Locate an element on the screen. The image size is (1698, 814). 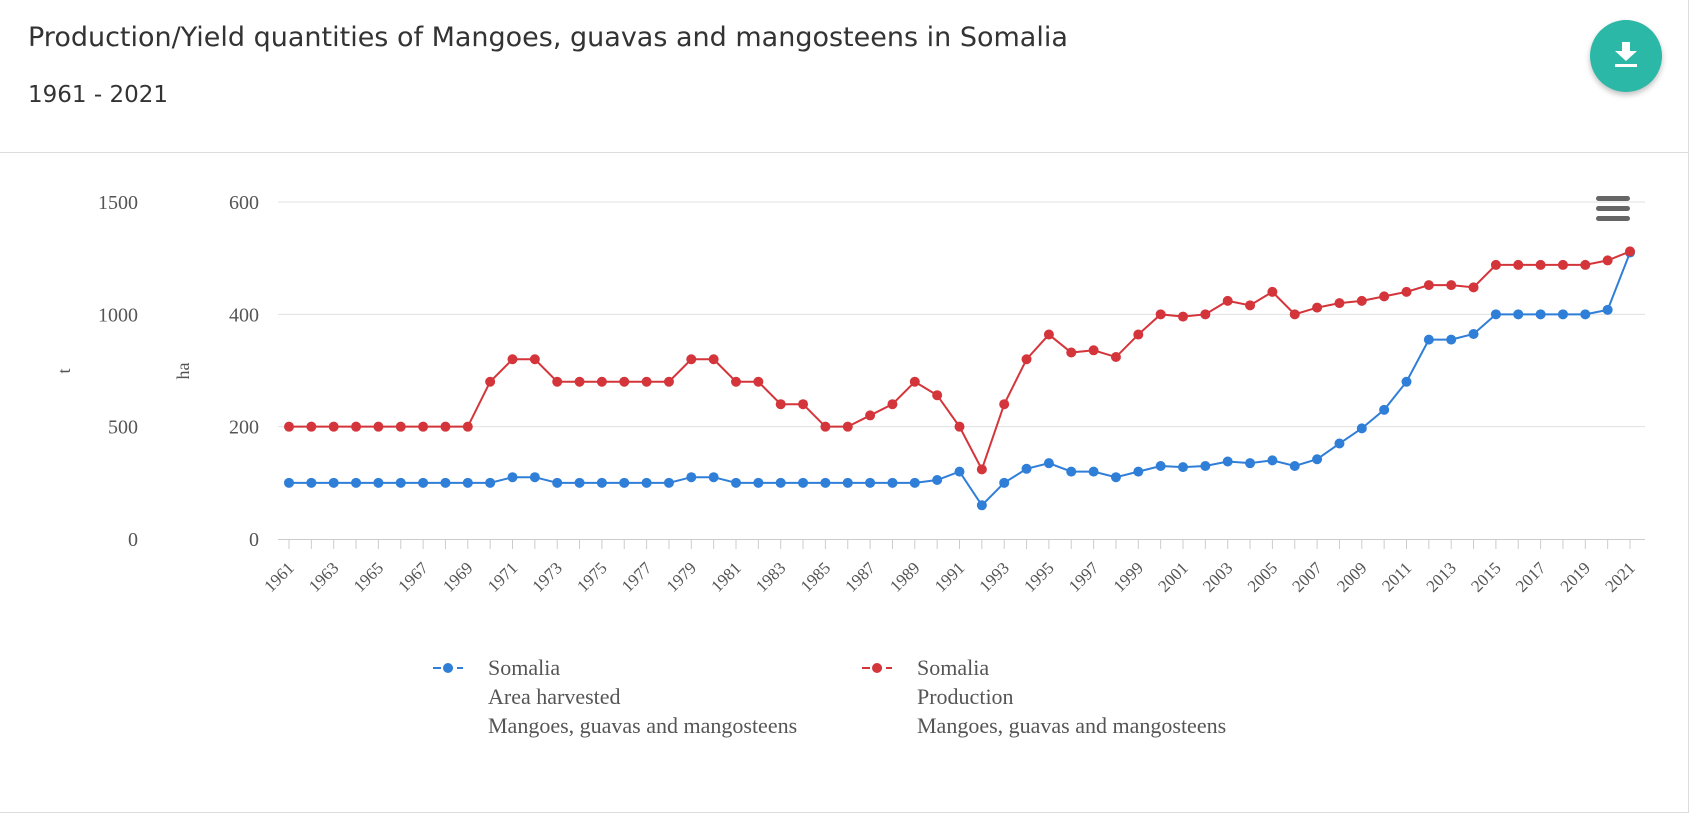
x-tick-label: 1961 is located at coordinates (278, 576).